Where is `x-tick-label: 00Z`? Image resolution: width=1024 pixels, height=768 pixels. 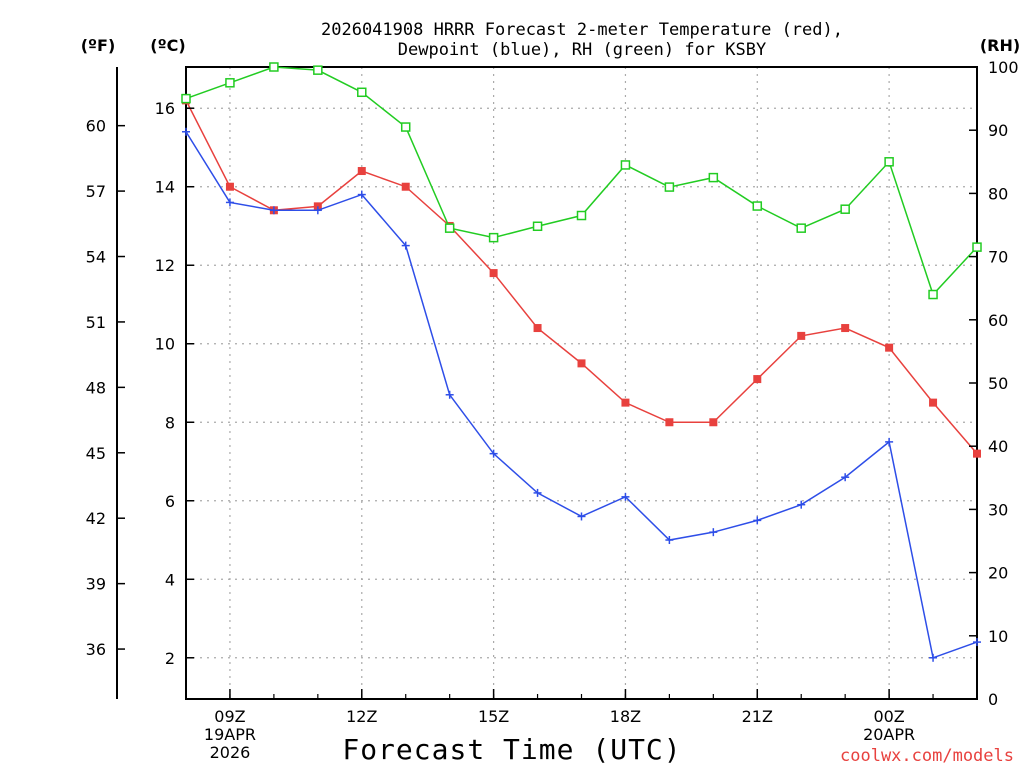
x-tick-label: 00Z is located at coordinates (888, 716).